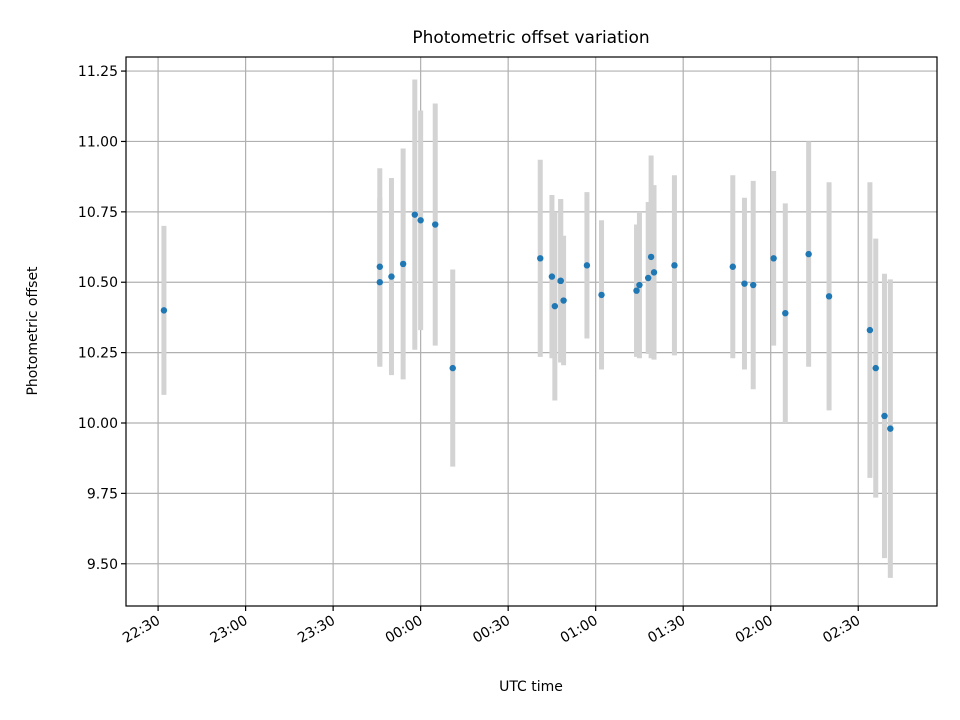 This screenshot has width=960, height=720. I want to click on x-tick-label: 00:00, so click(404, 630).